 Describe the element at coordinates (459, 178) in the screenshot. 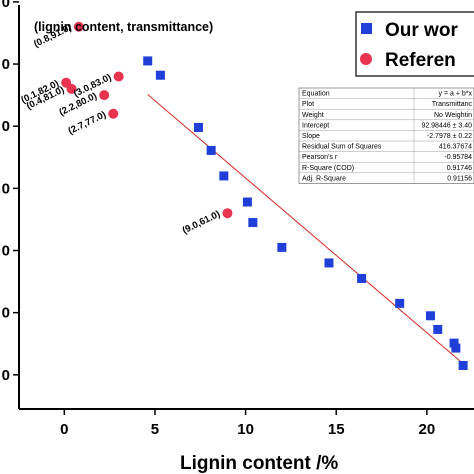

I see `stats-row-value: 0.91156` at that location.